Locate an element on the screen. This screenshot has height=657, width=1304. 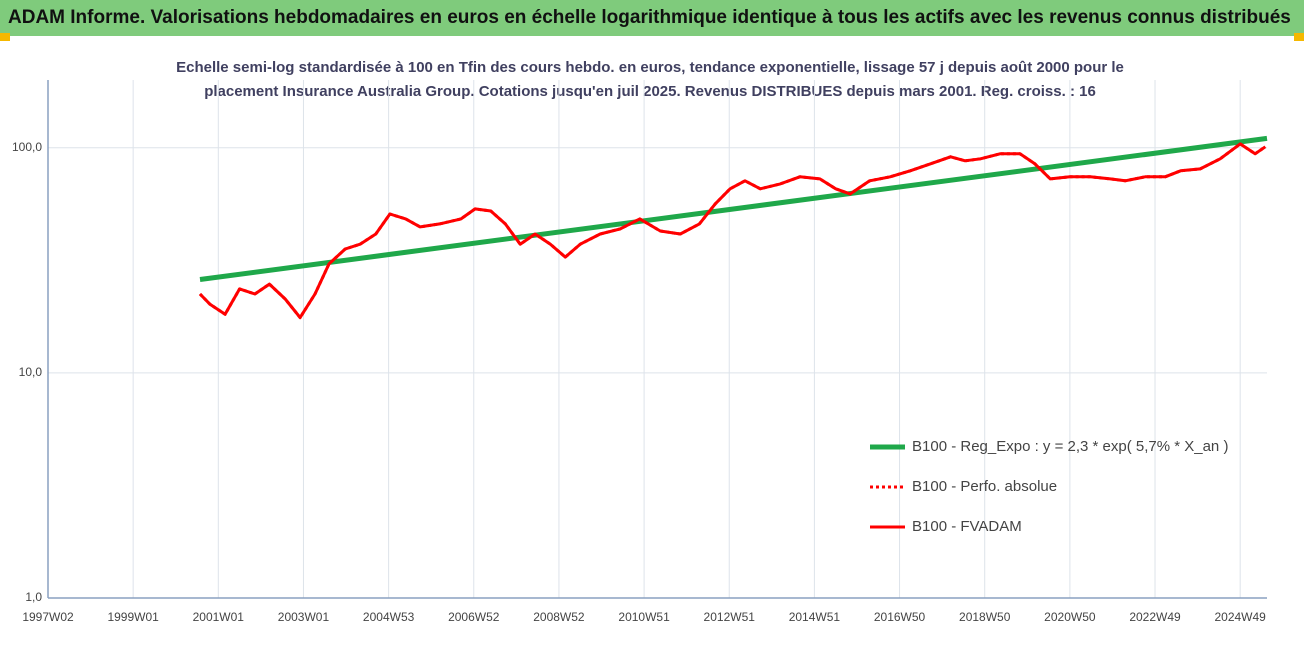
x-tick-label: 2022W49 is located at coordinates (1155, 617).